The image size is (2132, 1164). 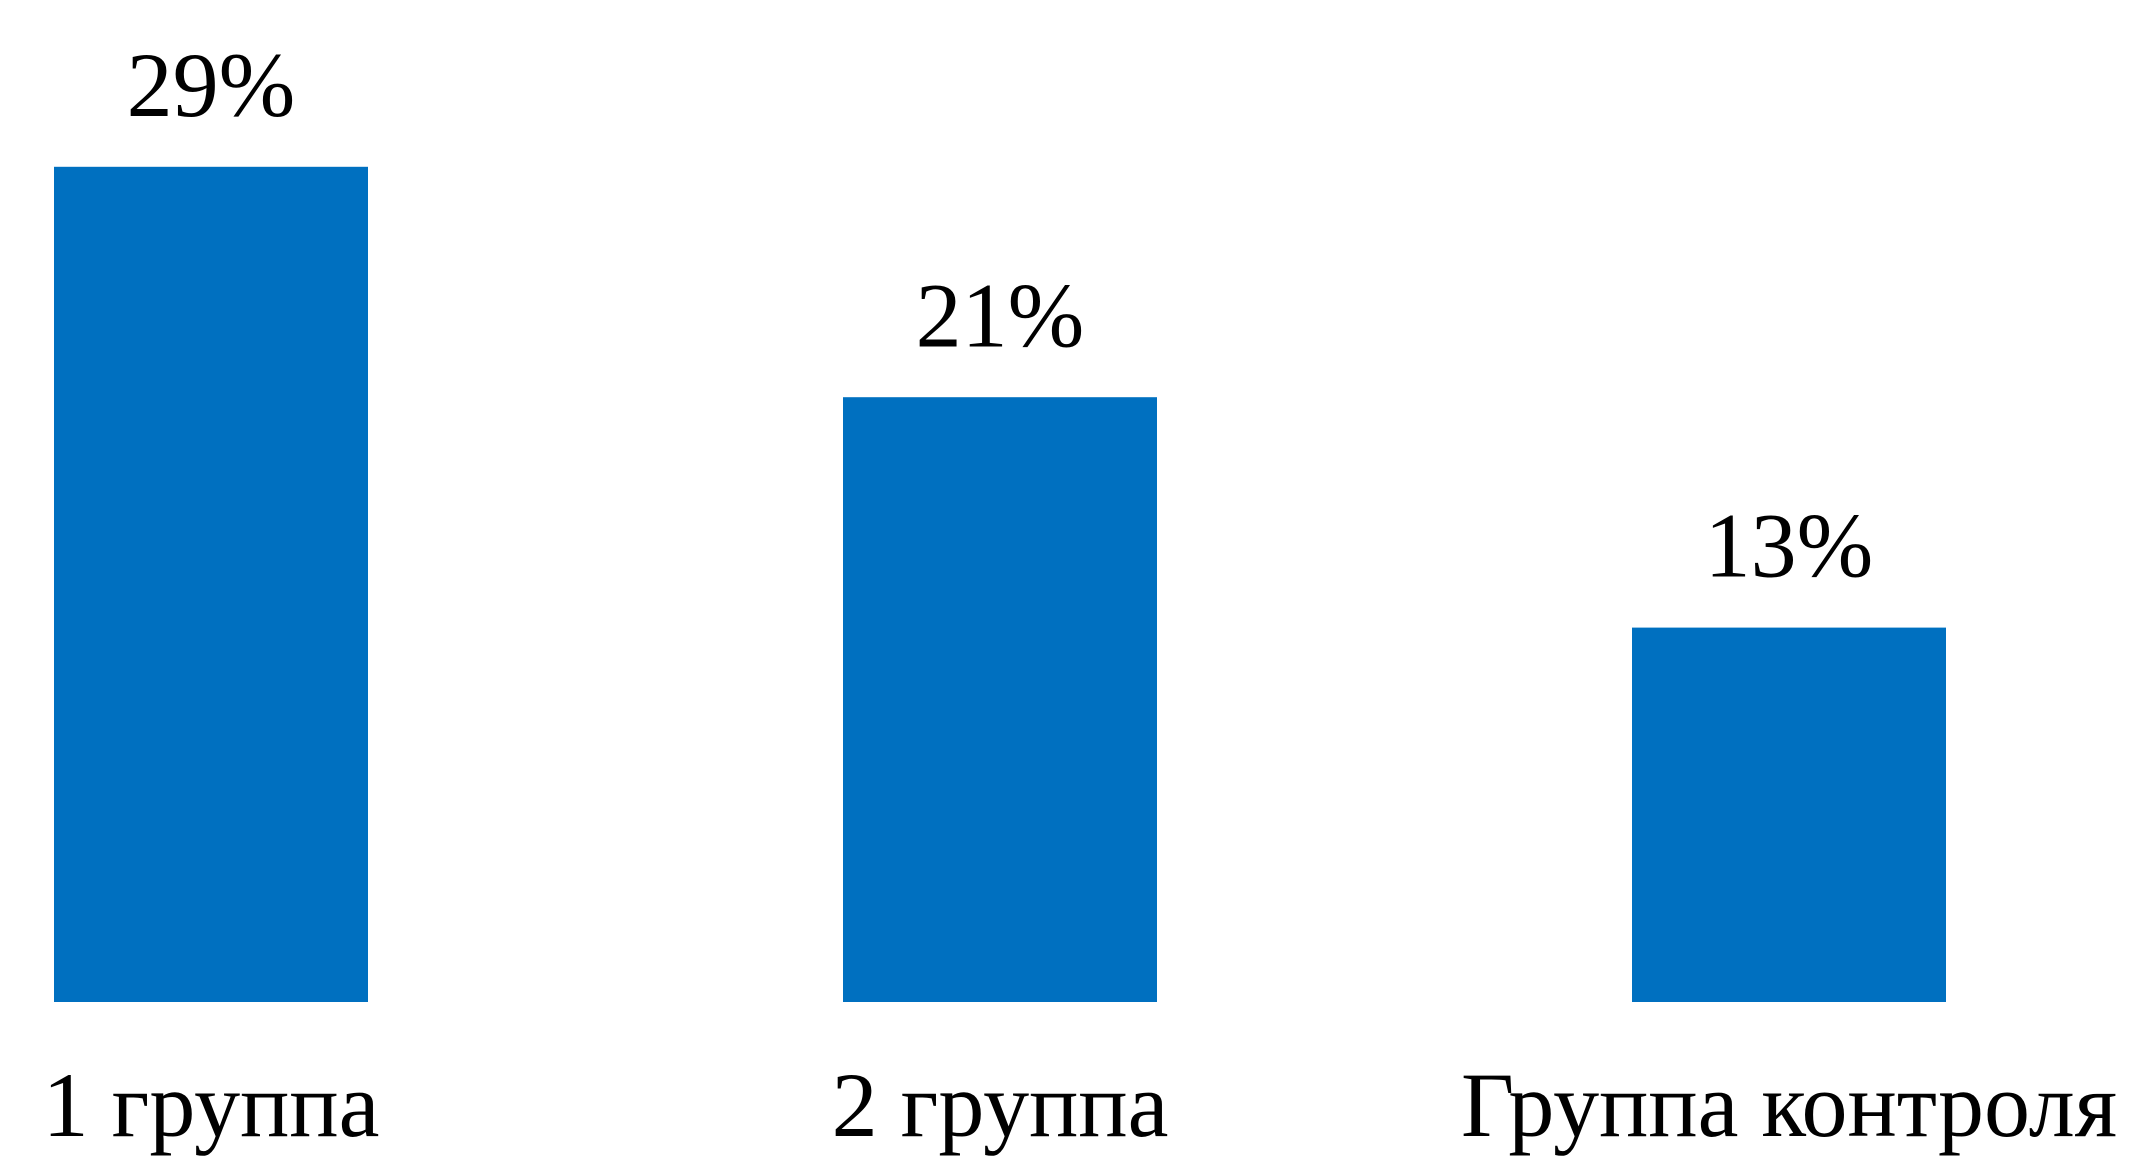 I want to click on value-label: 29%, so click(x=211, y=85).